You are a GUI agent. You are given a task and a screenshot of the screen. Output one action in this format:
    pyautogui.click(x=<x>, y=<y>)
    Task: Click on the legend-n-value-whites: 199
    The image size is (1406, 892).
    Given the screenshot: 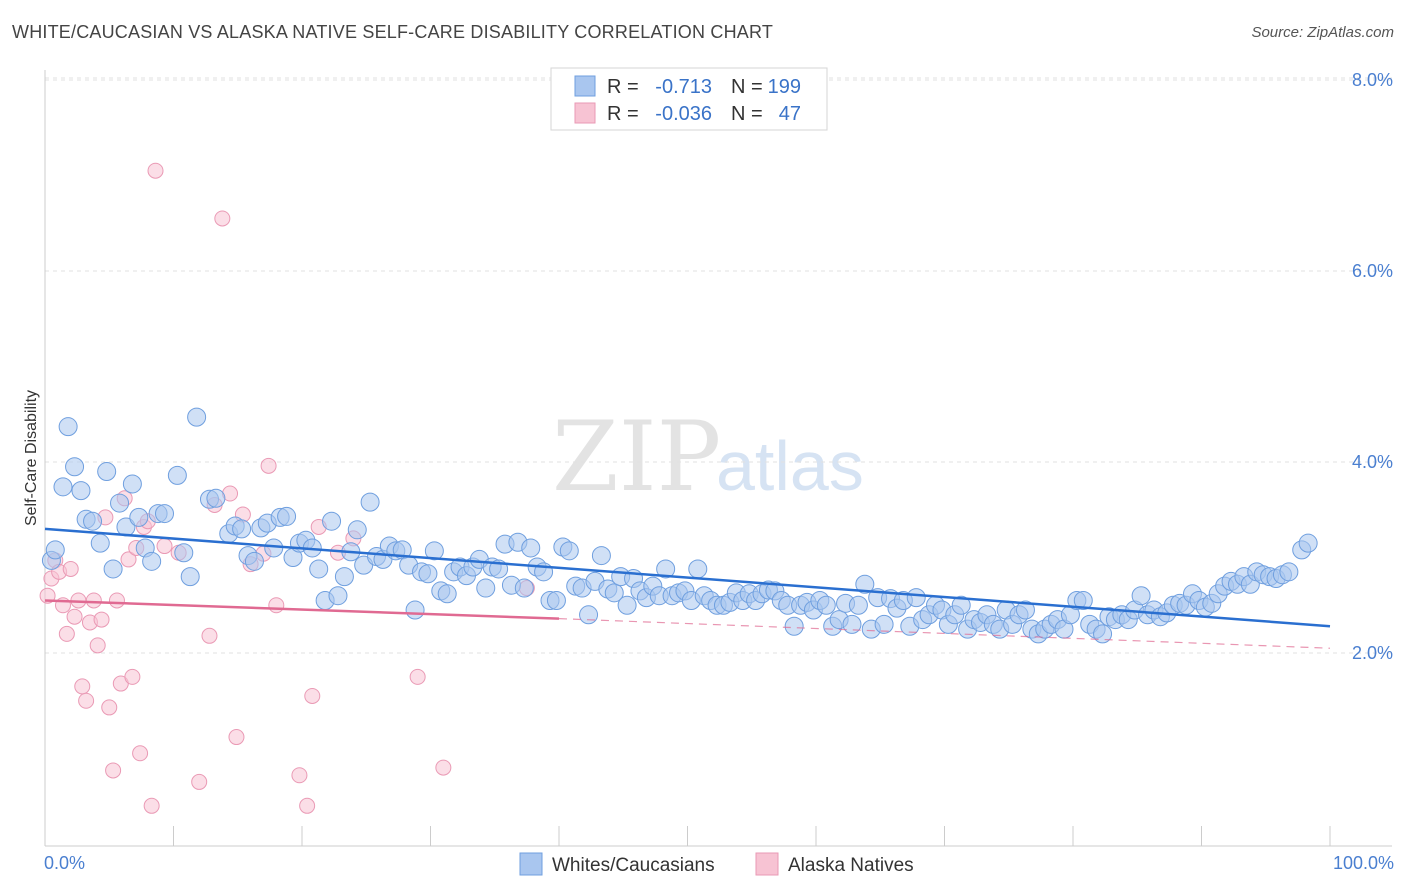 What is the action you would take?
    pyautogui.click(x=784, y=87)
    